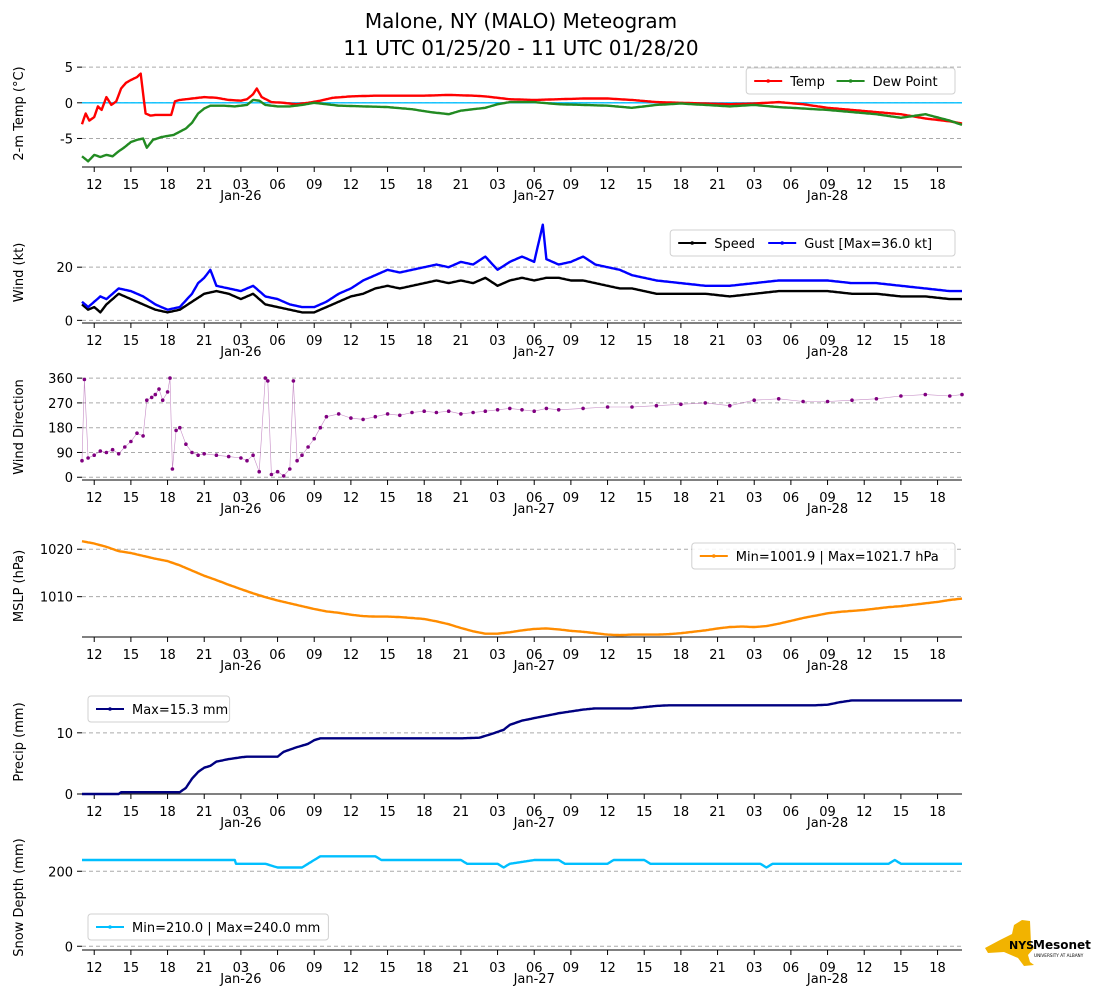  What do you see at coordinates (754, 498) in the screenshot?
I see `direction-xtick-label: 03` at bounding box center [754, 498].